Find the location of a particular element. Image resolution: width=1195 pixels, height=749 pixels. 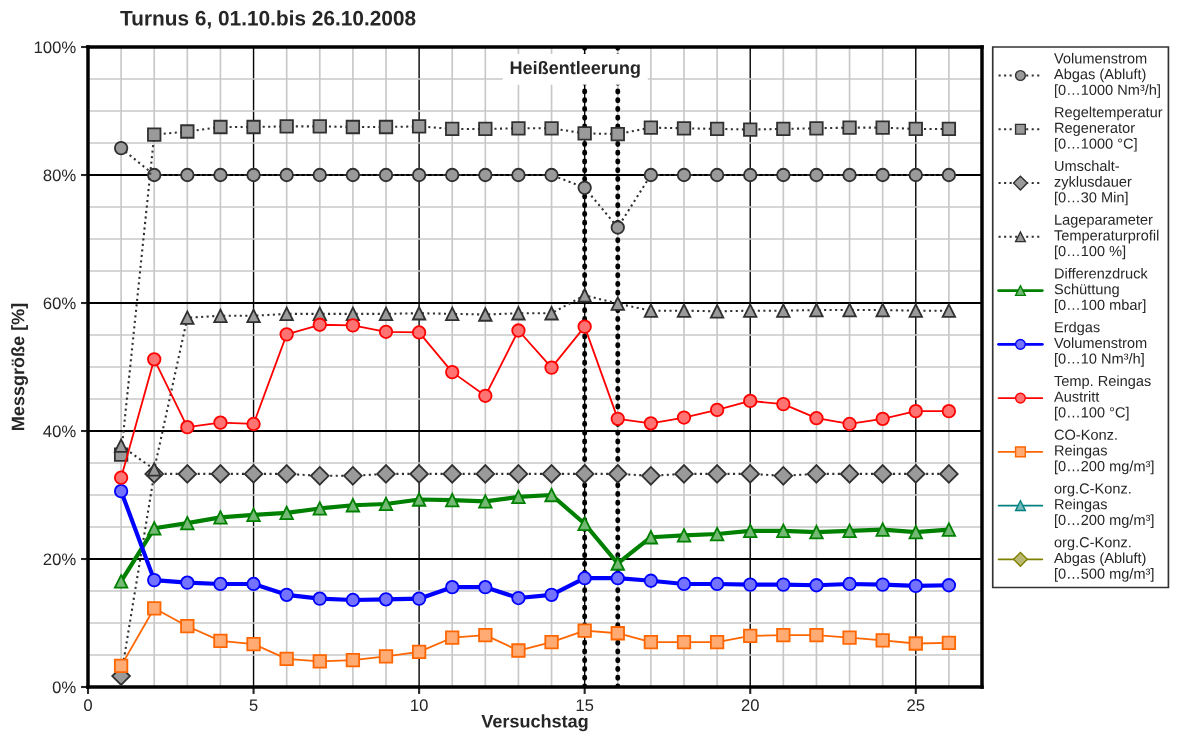

x-tick-label: 15 is located at coordinates (585, 705).